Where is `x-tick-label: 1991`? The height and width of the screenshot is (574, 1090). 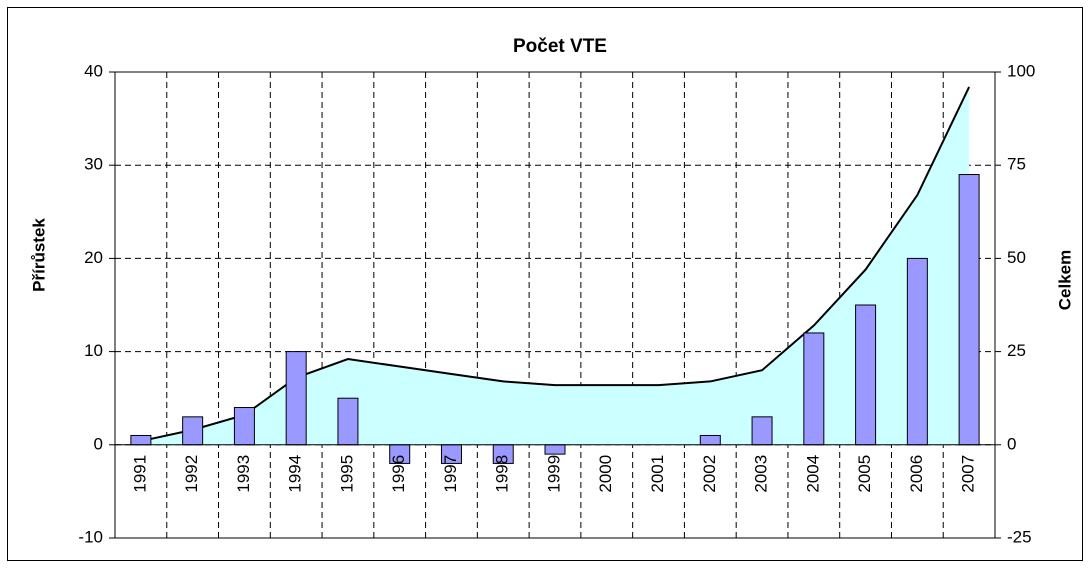
x-tick-label: 1991 is located at coordinates (139, 474).